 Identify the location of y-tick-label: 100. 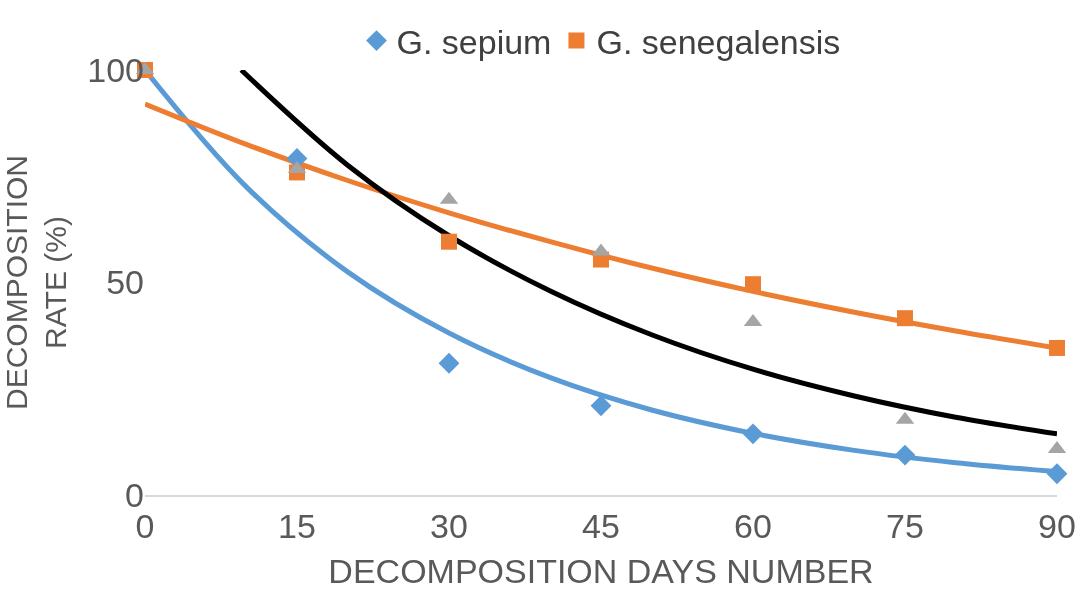
(115, 69).